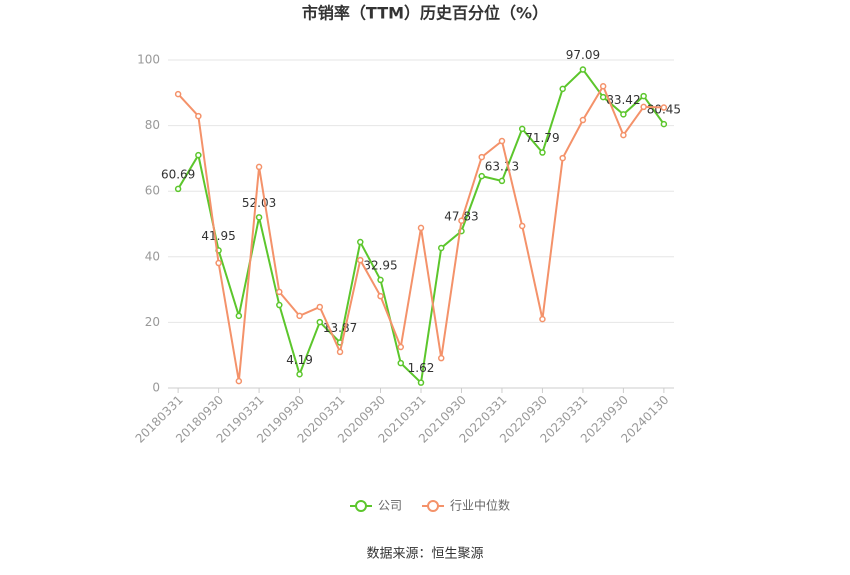 The width and height of the screenshot is (850, 575). Describe the element at coordinates (148, 60) in the screenshot. I see `y-tick-label: 100` at that location.